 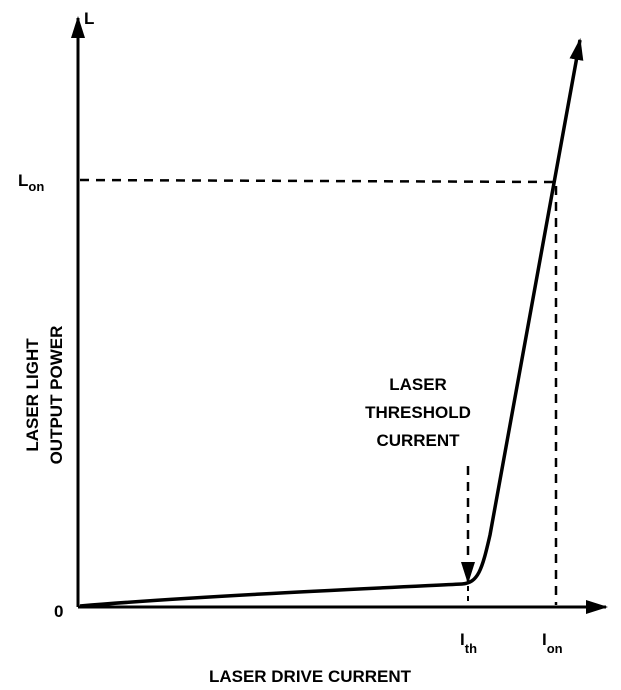 I want to click on threshold-line: THRESHOLD, so click(x=418, y=412).